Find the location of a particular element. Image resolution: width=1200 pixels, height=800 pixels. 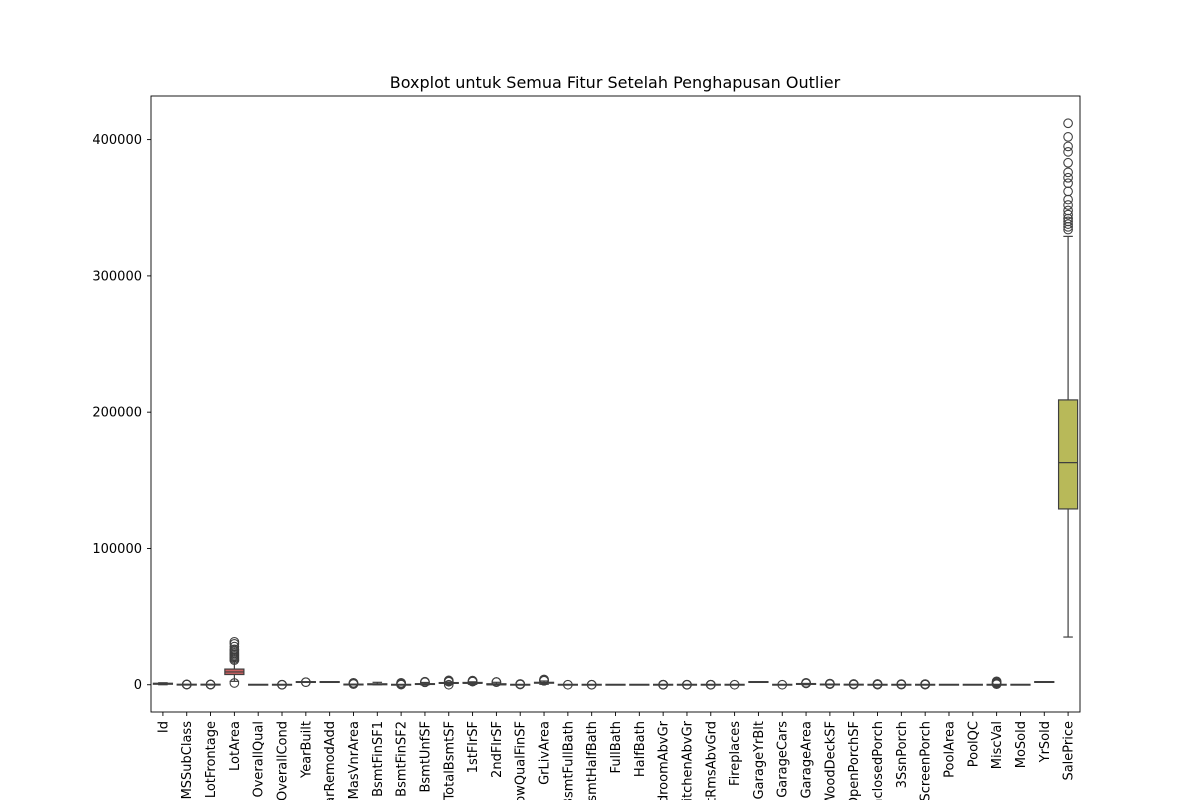

box-MoSold is located at coordinates (1020, 684).